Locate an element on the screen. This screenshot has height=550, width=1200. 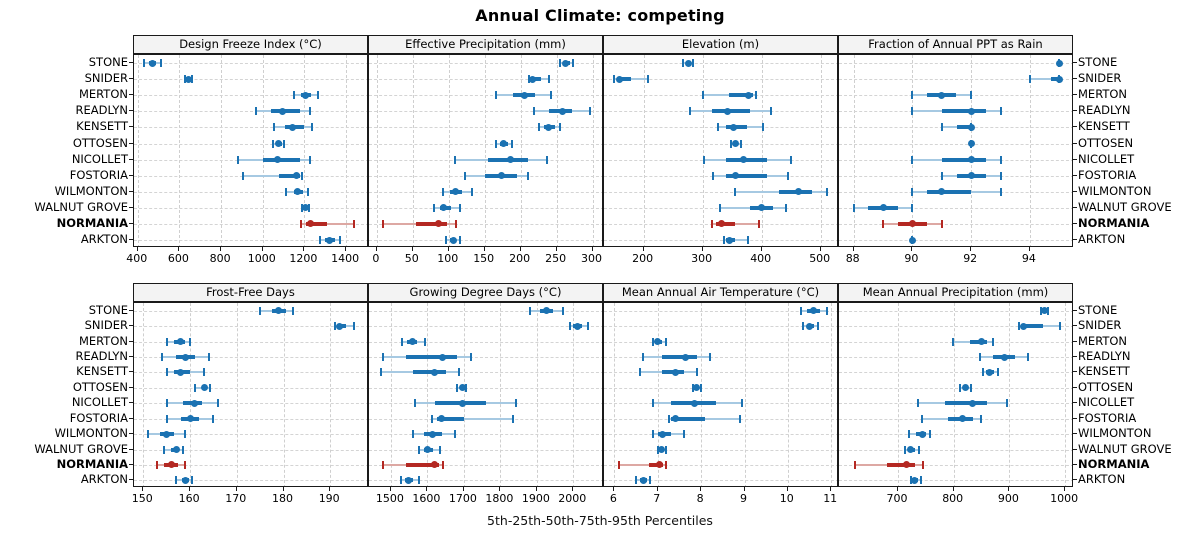
site-label-right-readlyn: READLYN is located at coordinates (1104, 110).